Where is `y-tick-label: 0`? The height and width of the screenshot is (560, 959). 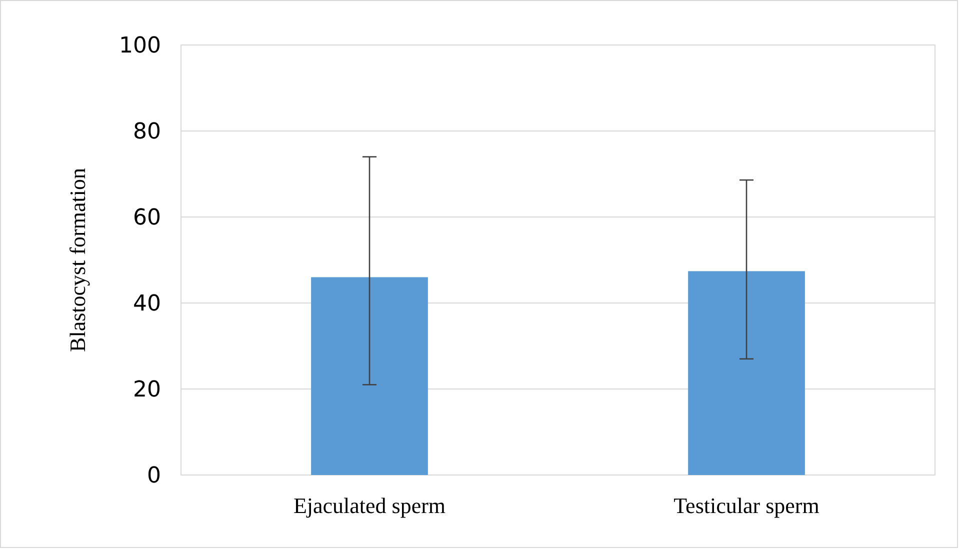 y-tick-label: 0 is located at coordinates (154, 476).